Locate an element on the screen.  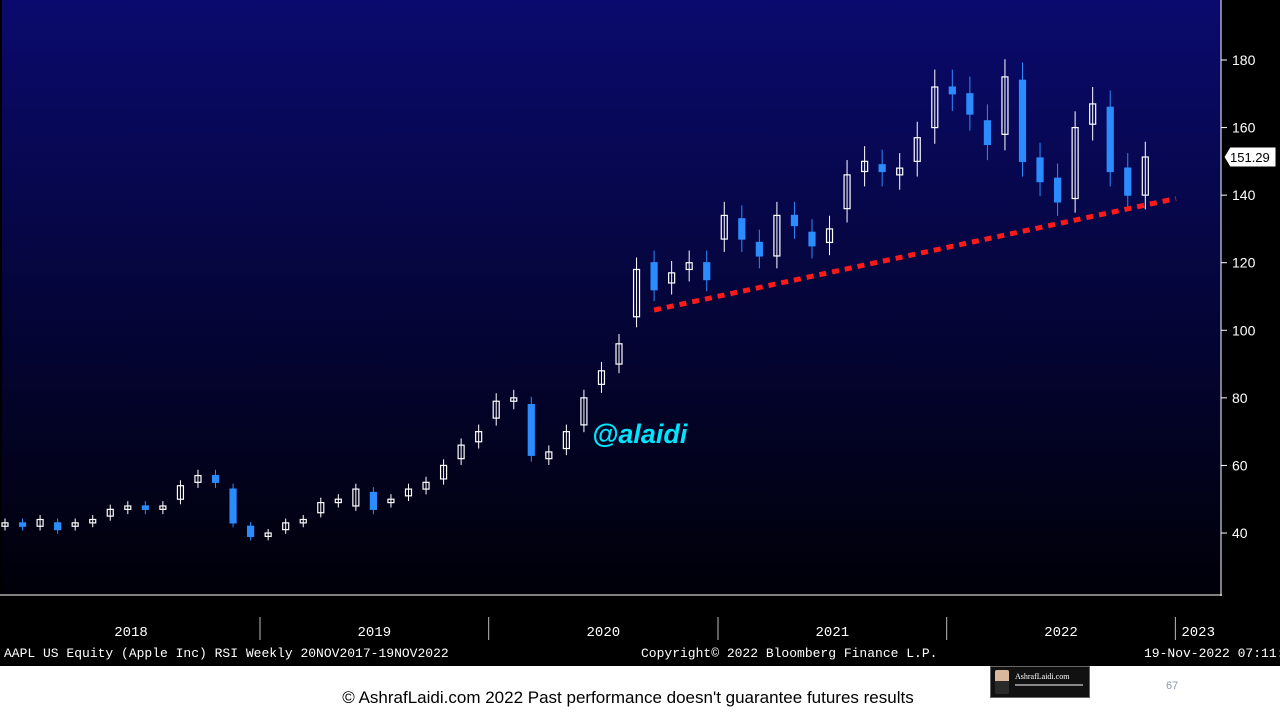
y-tick-label: 120 is located at coordinates (1244, 263).